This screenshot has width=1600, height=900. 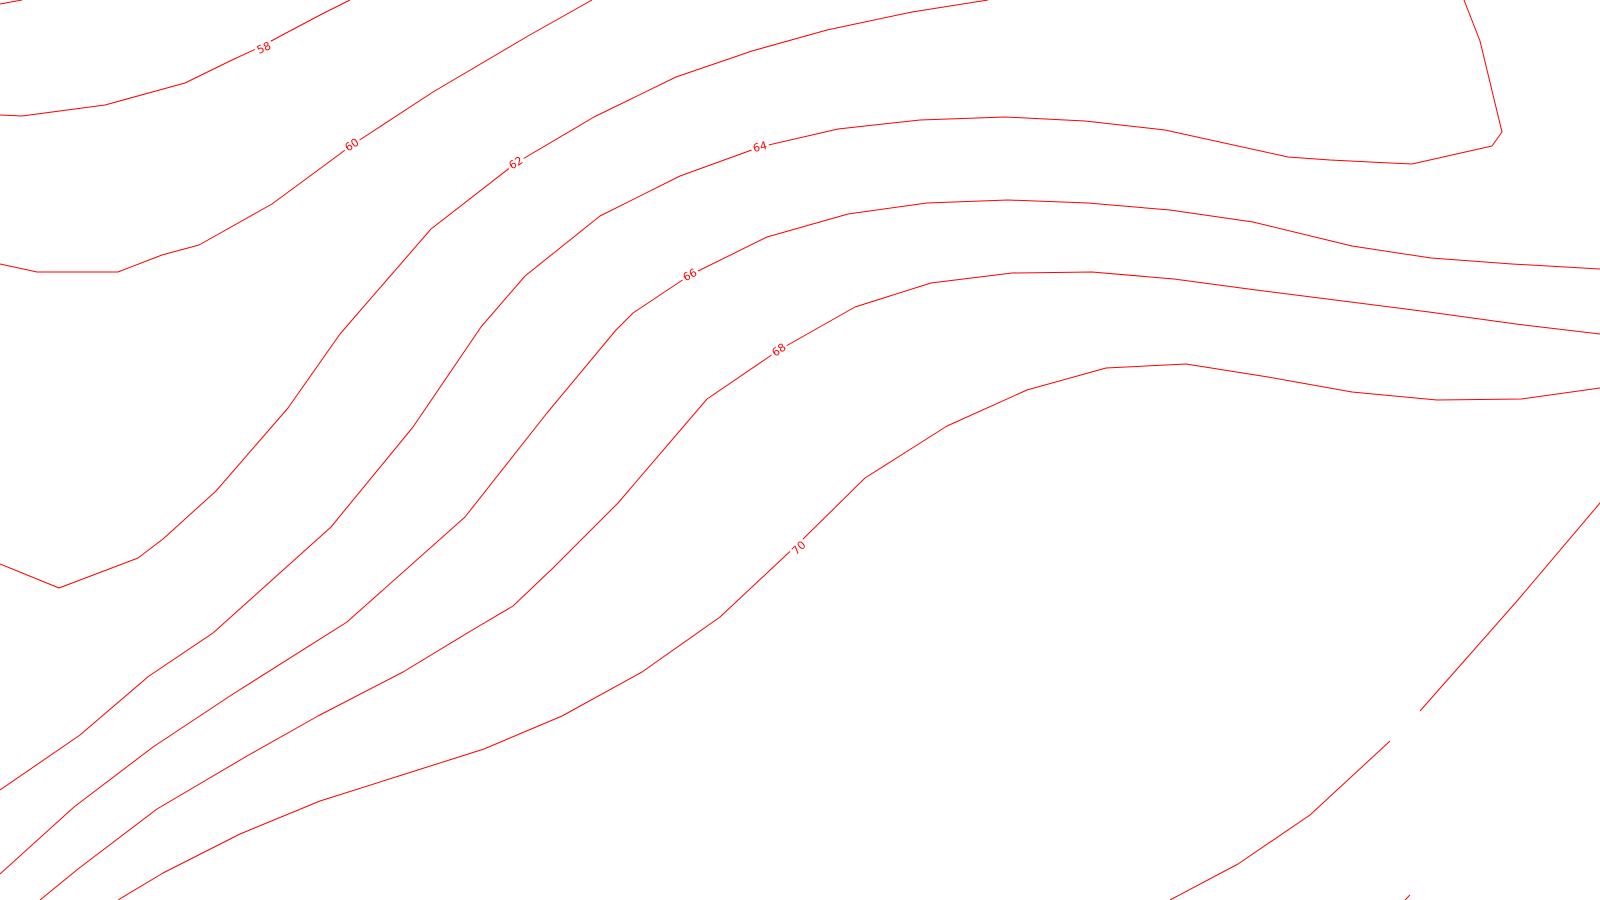 I want to click on contour-label-text: 64, so click(x=760, y=147).